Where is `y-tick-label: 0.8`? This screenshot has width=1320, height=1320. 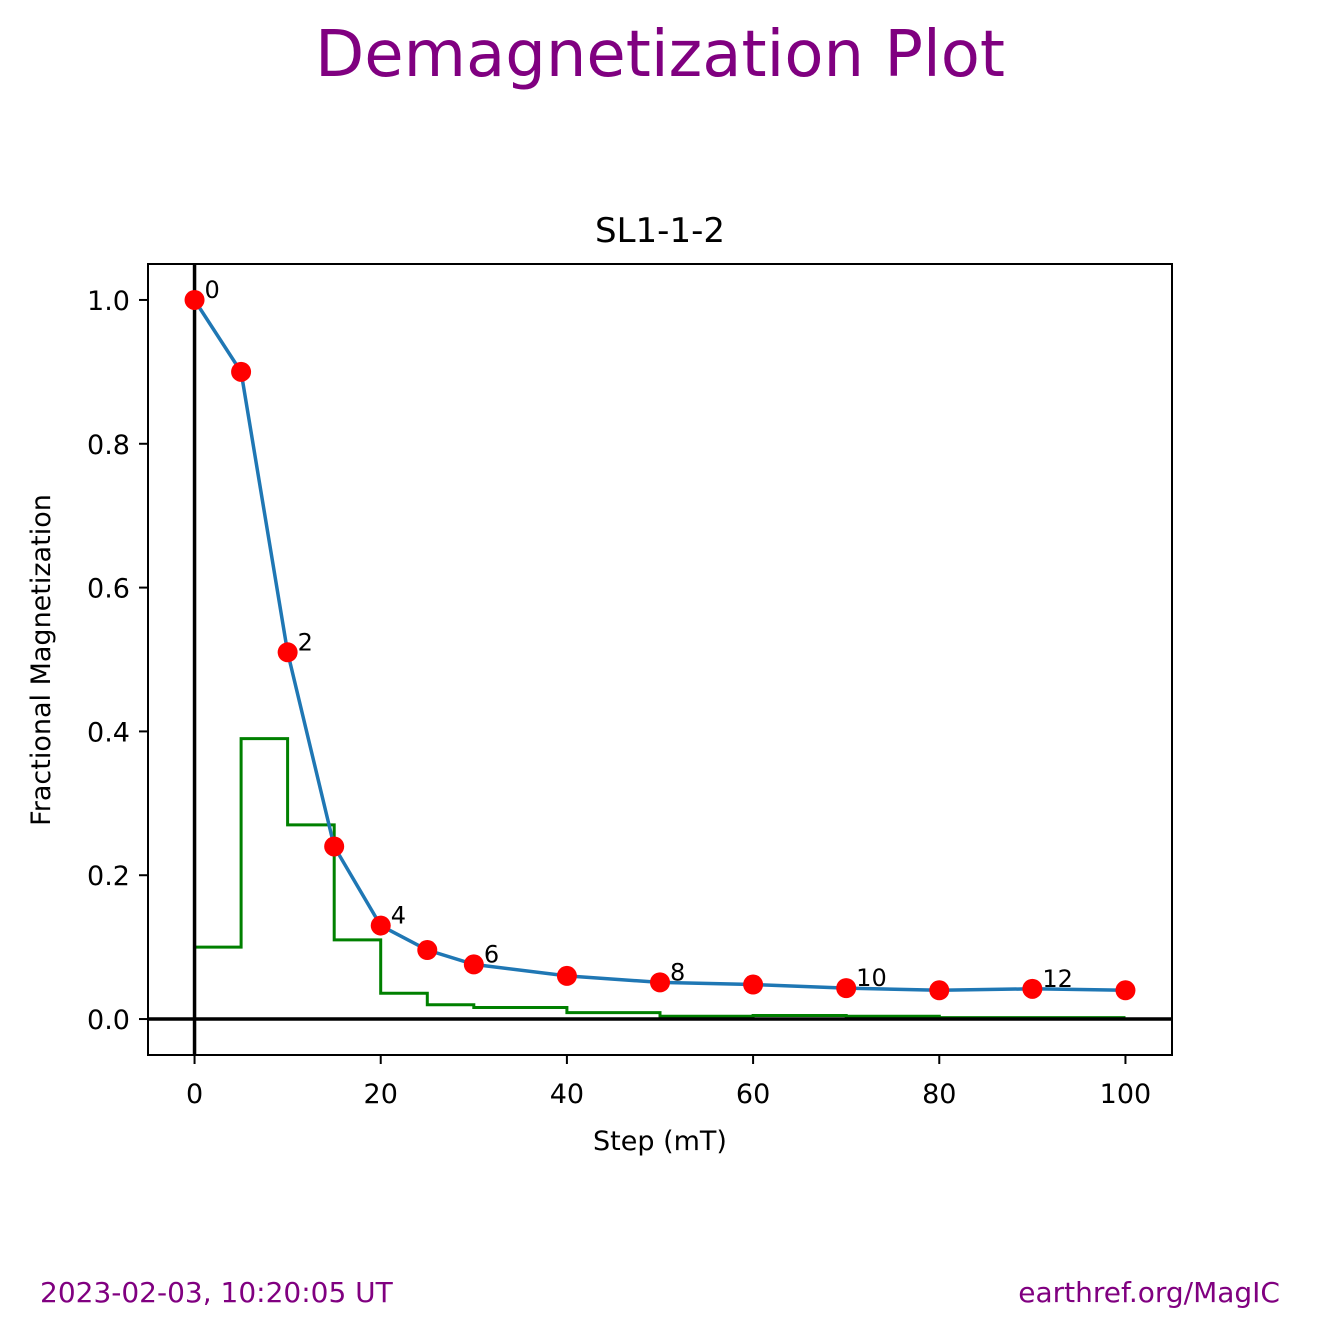
y-tick-label: 0.8 is located at coordinates (108, 445).